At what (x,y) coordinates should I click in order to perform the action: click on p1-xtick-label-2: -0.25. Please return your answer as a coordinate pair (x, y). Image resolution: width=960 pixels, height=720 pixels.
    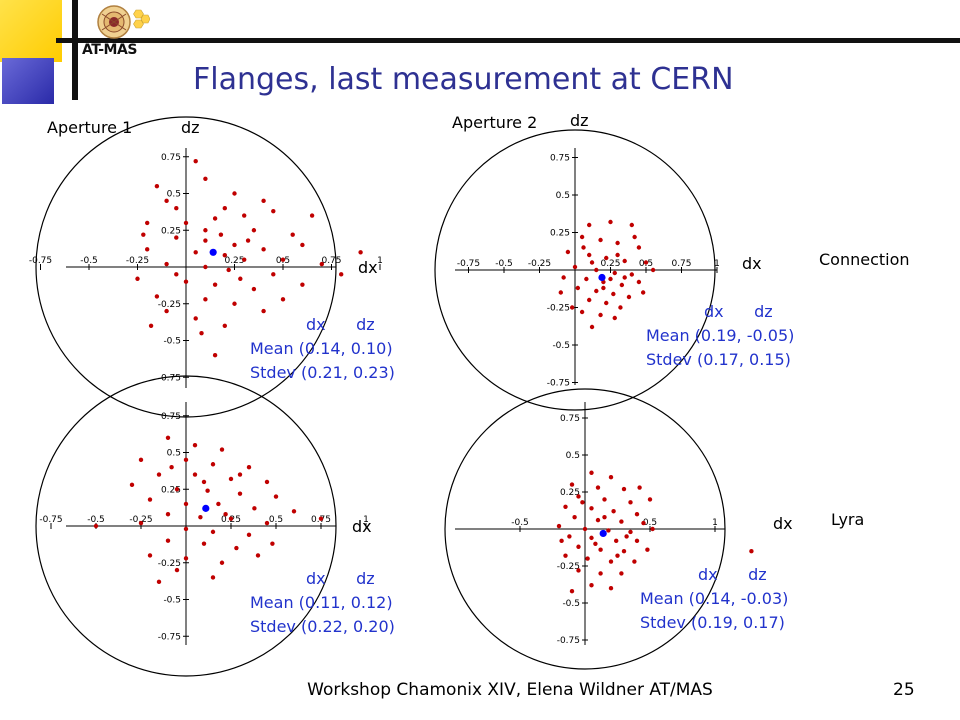
    Looking at the image, I should click on (137, 261).